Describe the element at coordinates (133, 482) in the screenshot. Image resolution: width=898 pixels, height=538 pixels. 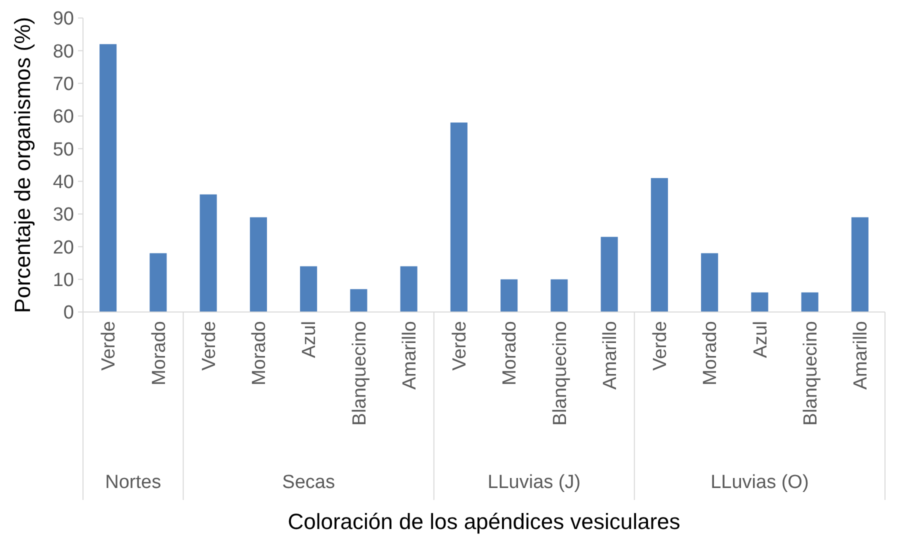
I see `text: Nortes` at that location.